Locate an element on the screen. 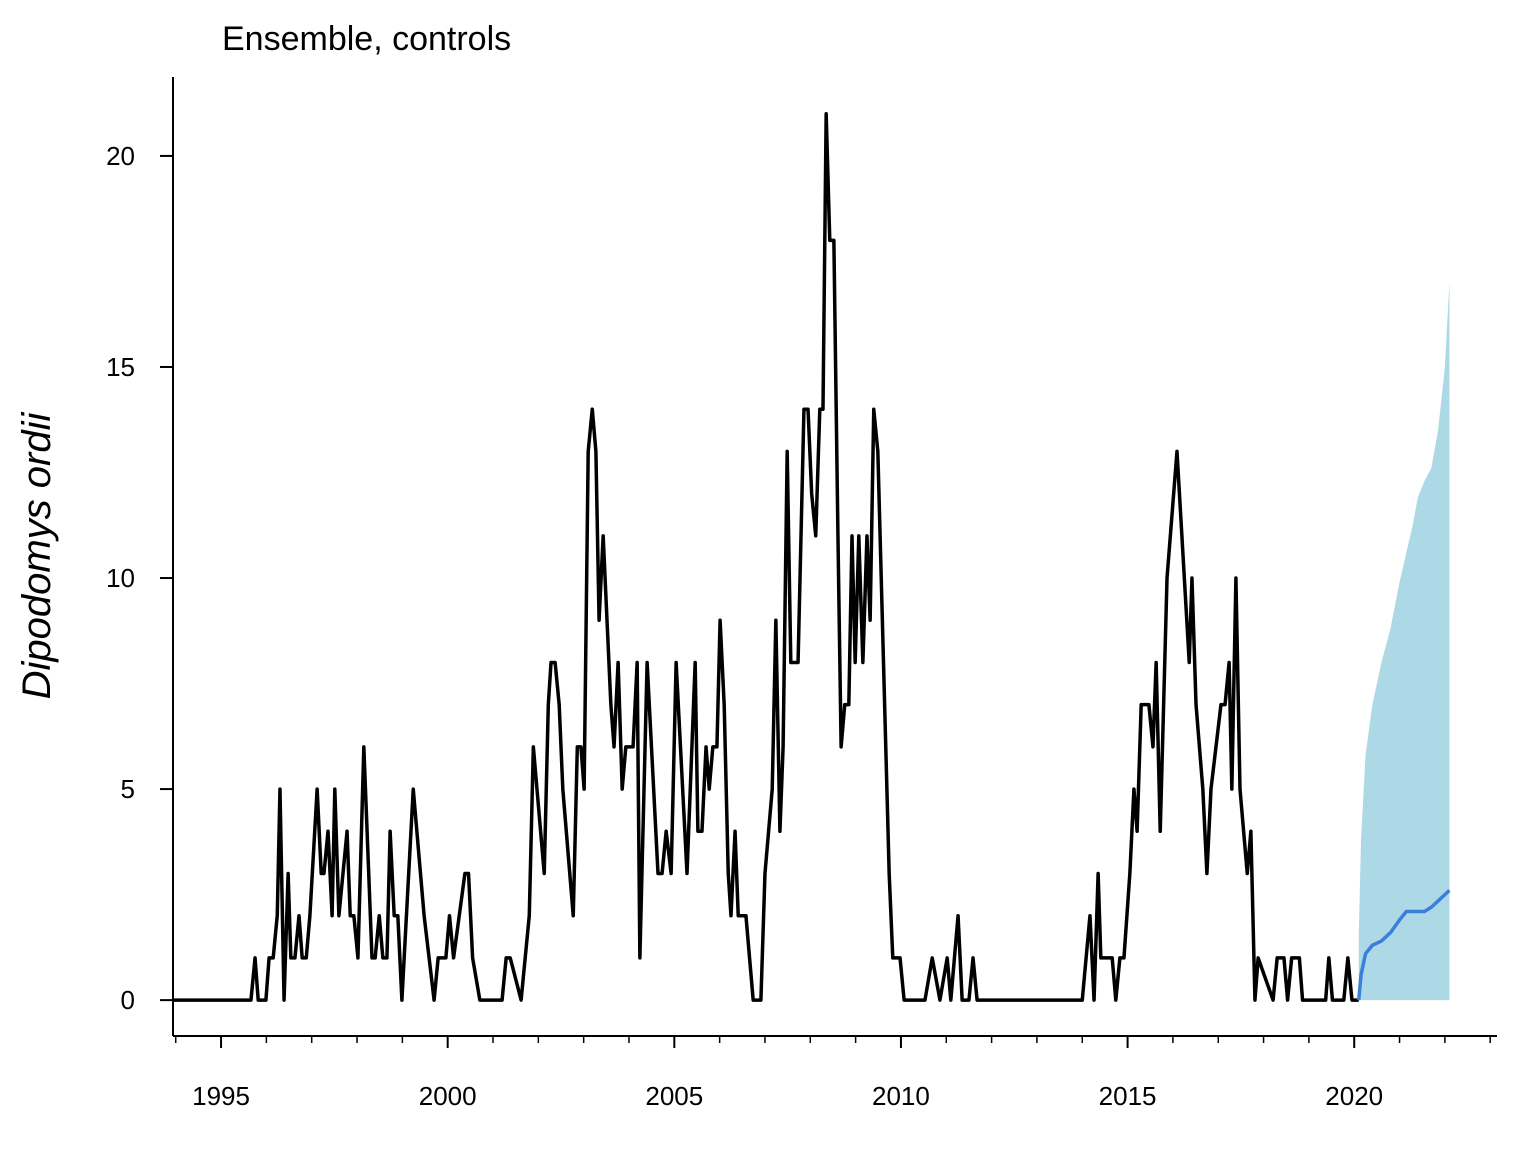  y-tick-label: 10 is located at coordinates (120, 578).